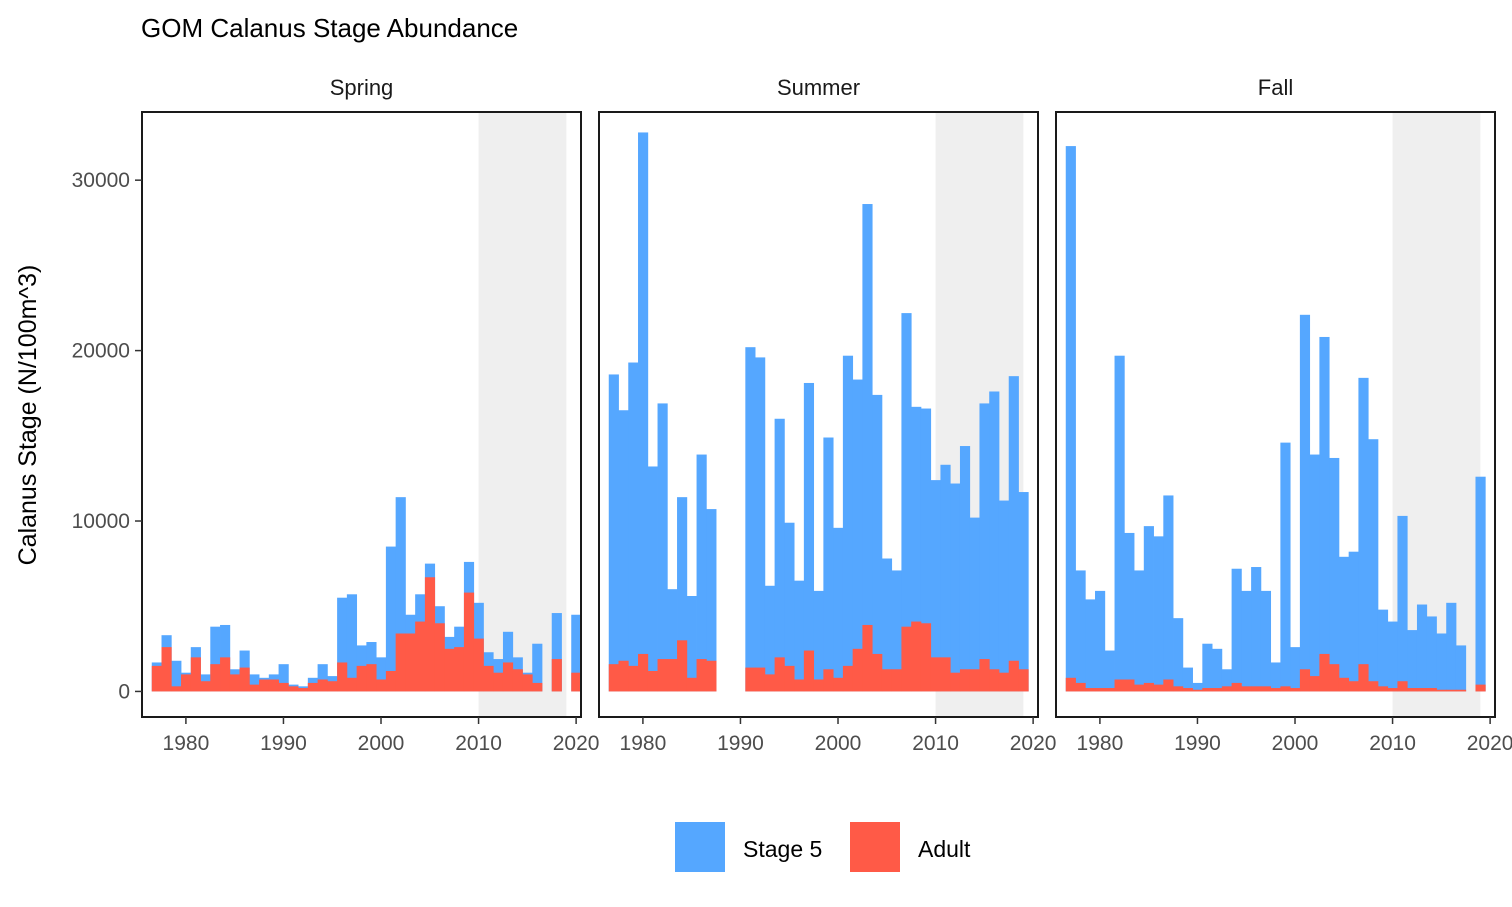  What do you see at coordinates (439, 657) in the screenshot?
I see `bar-adult-2006` at bounding box center [439, 657].